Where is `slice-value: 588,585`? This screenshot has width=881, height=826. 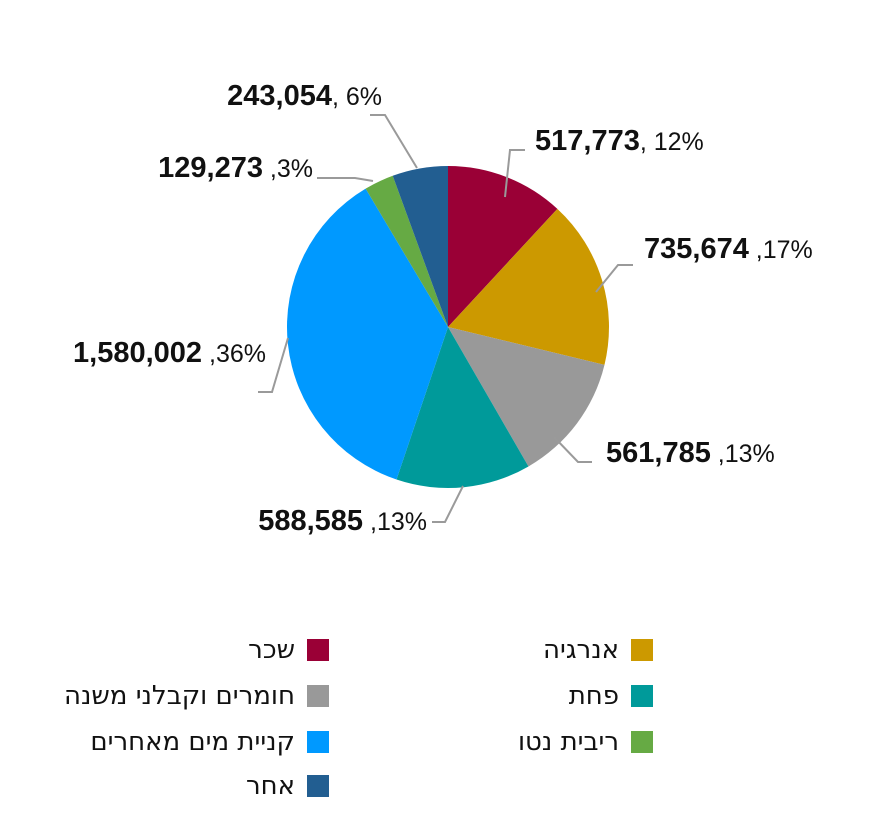
slice-value: 588,585 is located at coordinates (310, 521).